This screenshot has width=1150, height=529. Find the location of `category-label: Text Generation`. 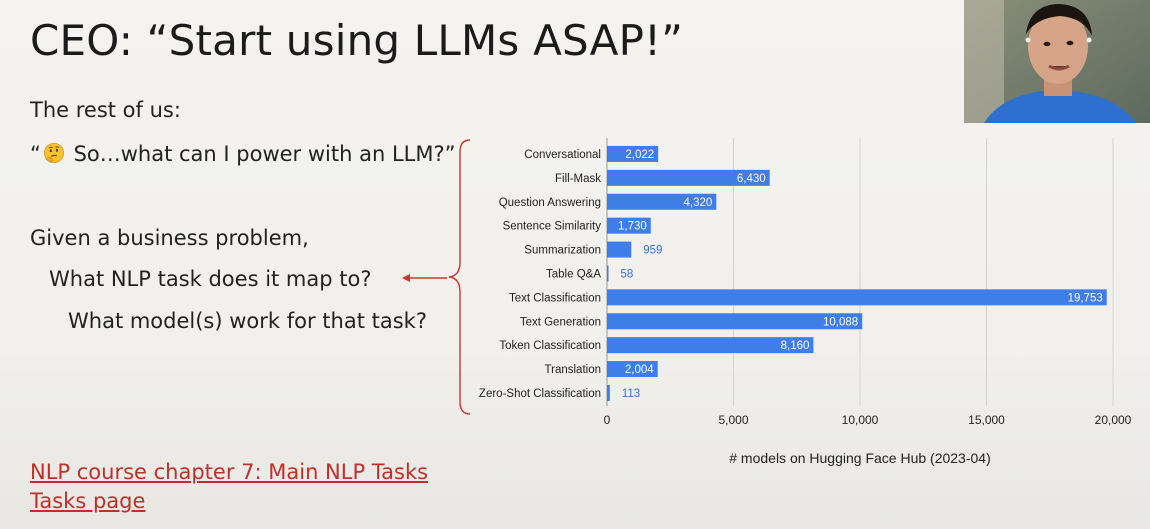

category-label: Text Generation is located at coordinates (560, 322).